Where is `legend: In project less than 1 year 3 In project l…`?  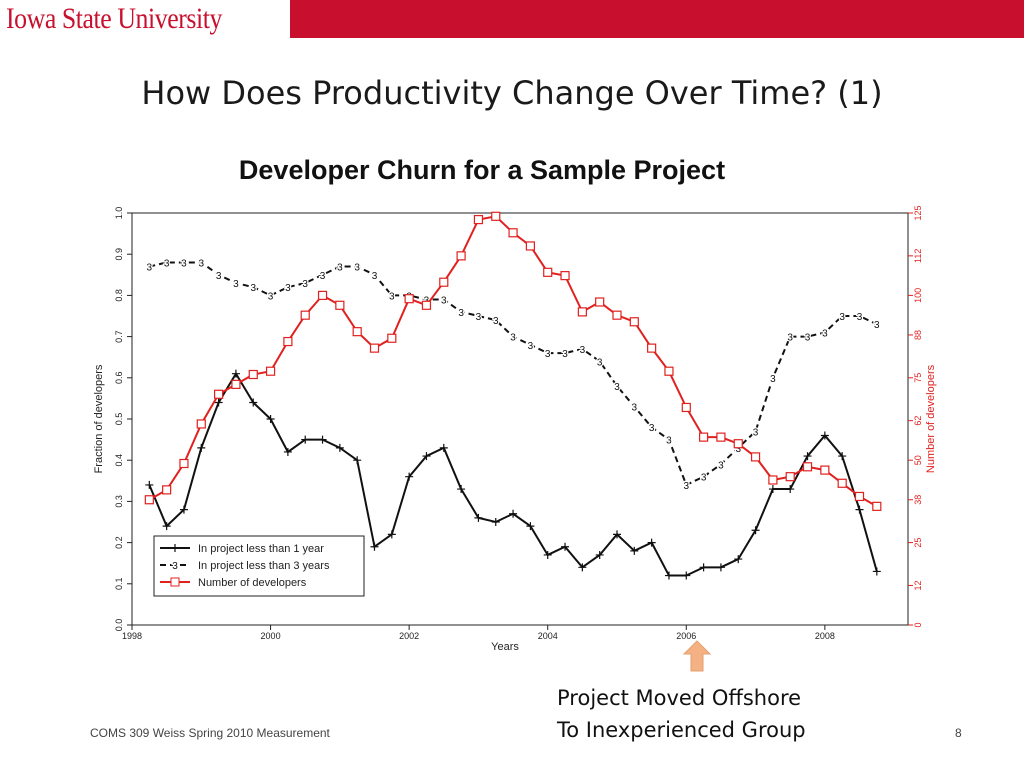
legend: In project less than 1 year 3 In project l… is located at coordinates (259, 566).